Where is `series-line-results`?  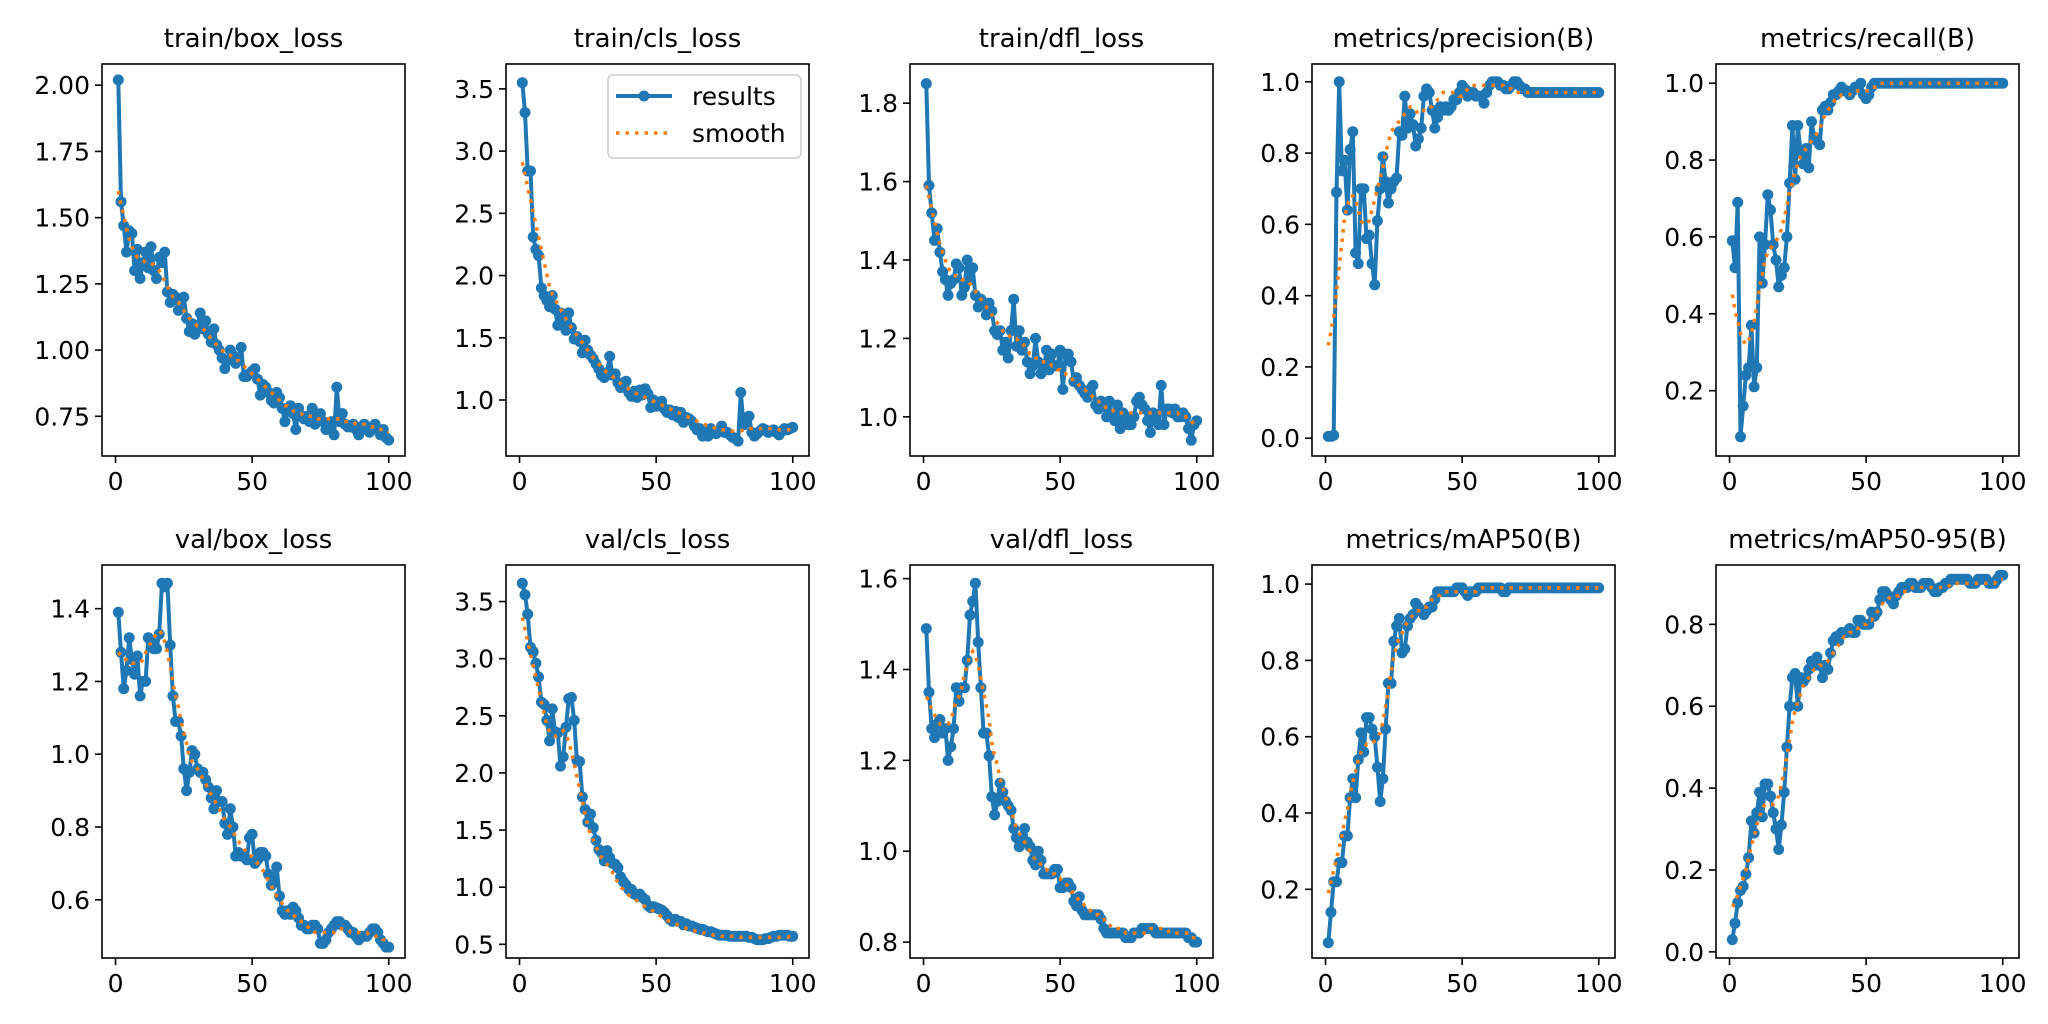 series-line-results is located at coordinates (1462, 764).